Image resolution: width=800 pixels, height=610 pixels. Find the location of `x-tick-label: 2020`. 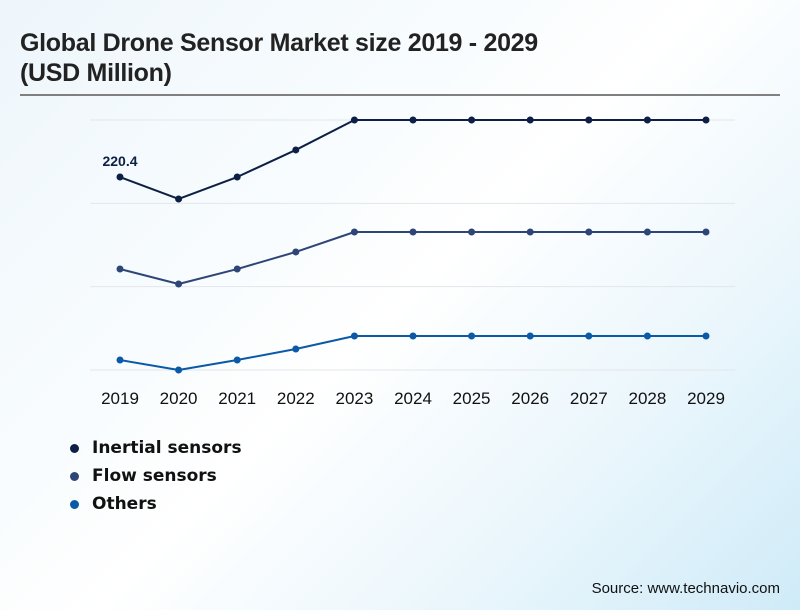

x-tick-label: 2020 is located at coordinates (179, 398).